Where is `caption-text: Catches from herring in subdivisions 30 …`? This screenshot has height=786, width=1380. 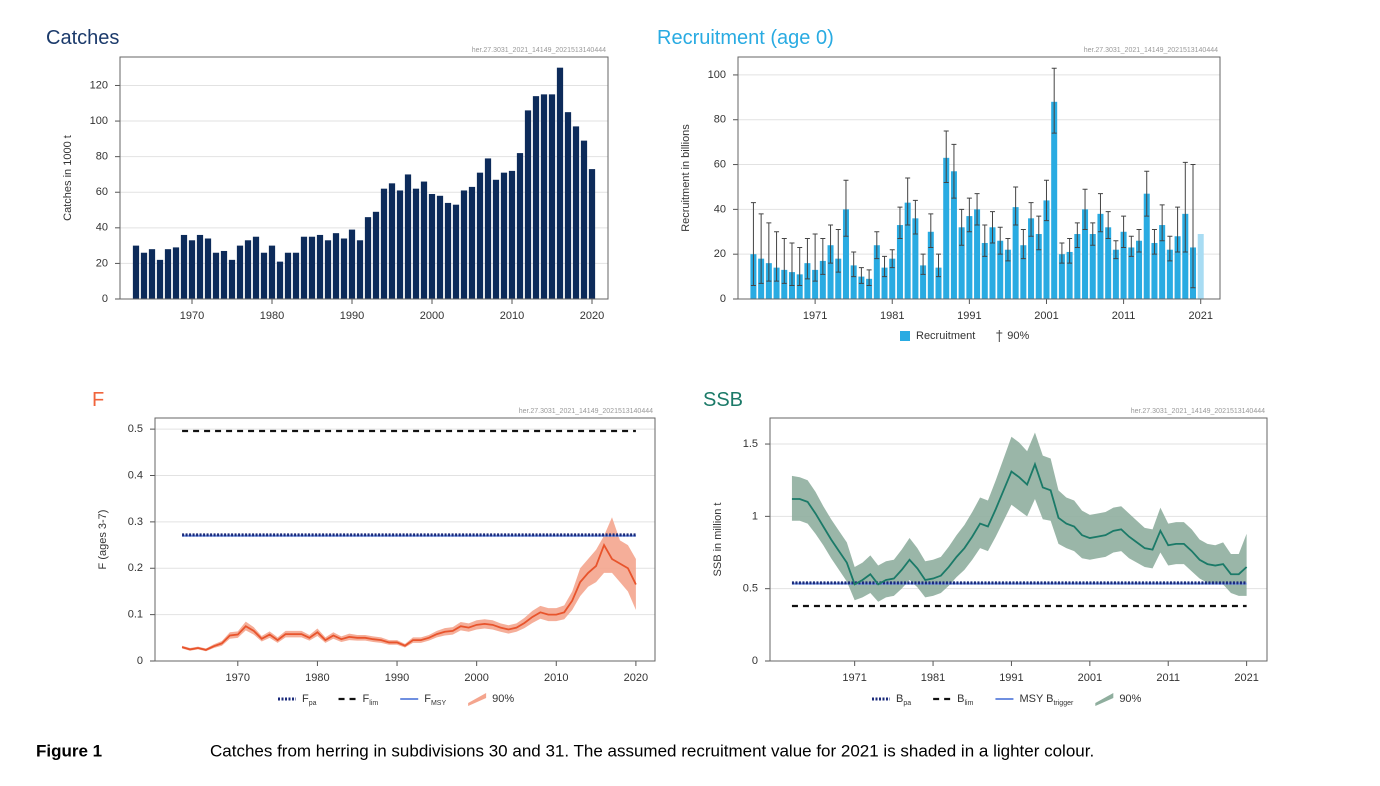
caption-text: Catches from herring in subdivisions 30 … is located at coordinates (652, 750).